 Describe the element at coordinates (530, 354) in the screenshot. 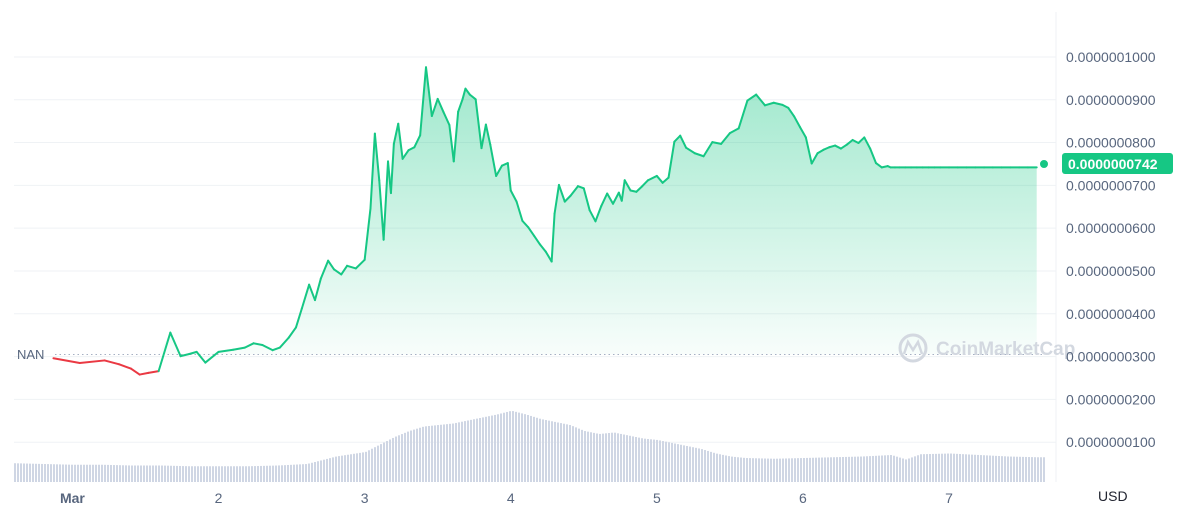

I see `baseline: NAN` at that location.